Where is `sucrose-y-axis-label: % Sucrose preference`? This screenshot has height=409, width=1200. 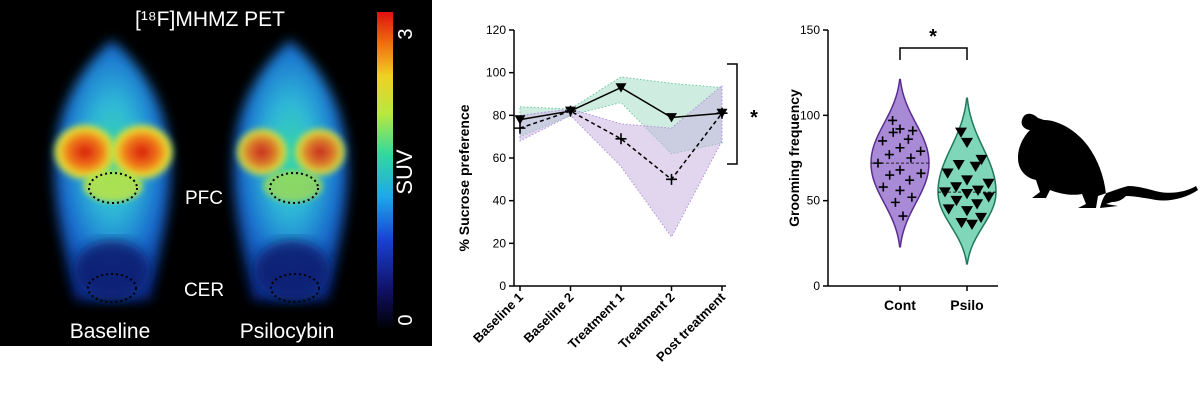 sucrose-y-axis-label: % Sucrose preference is located at coordinates (464, 177).